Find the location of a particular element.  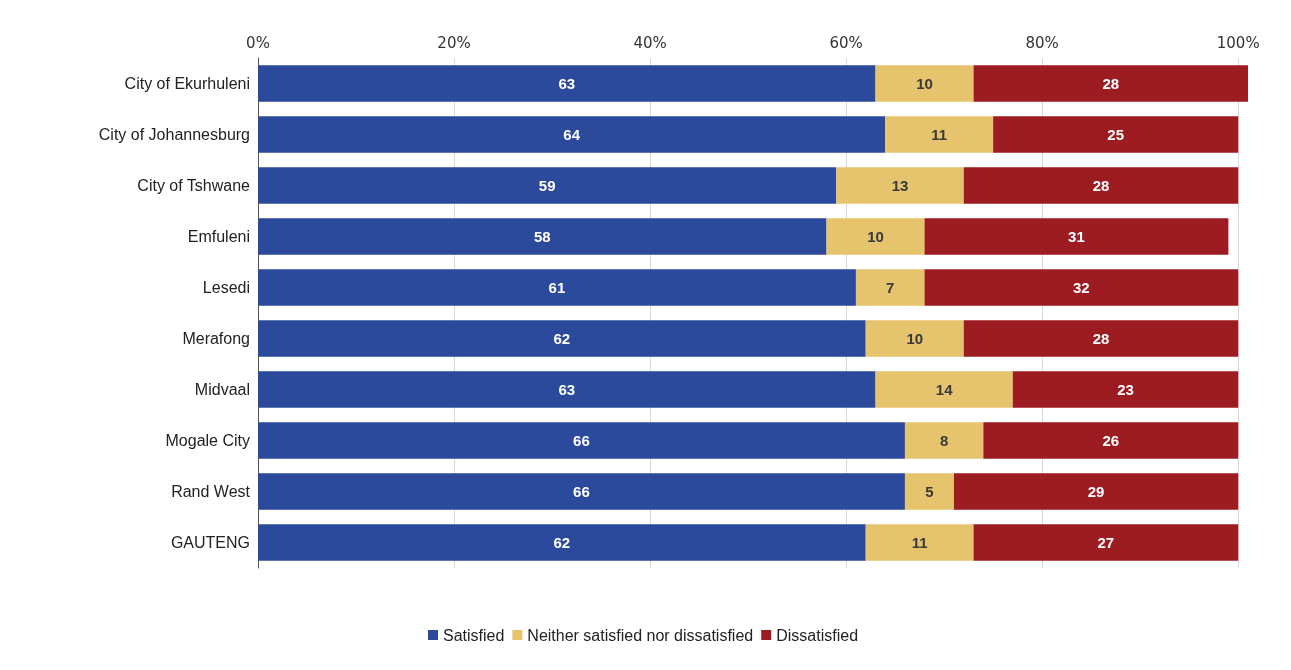

y-tick-label: Midvaal is located at coordinates (222, 389).